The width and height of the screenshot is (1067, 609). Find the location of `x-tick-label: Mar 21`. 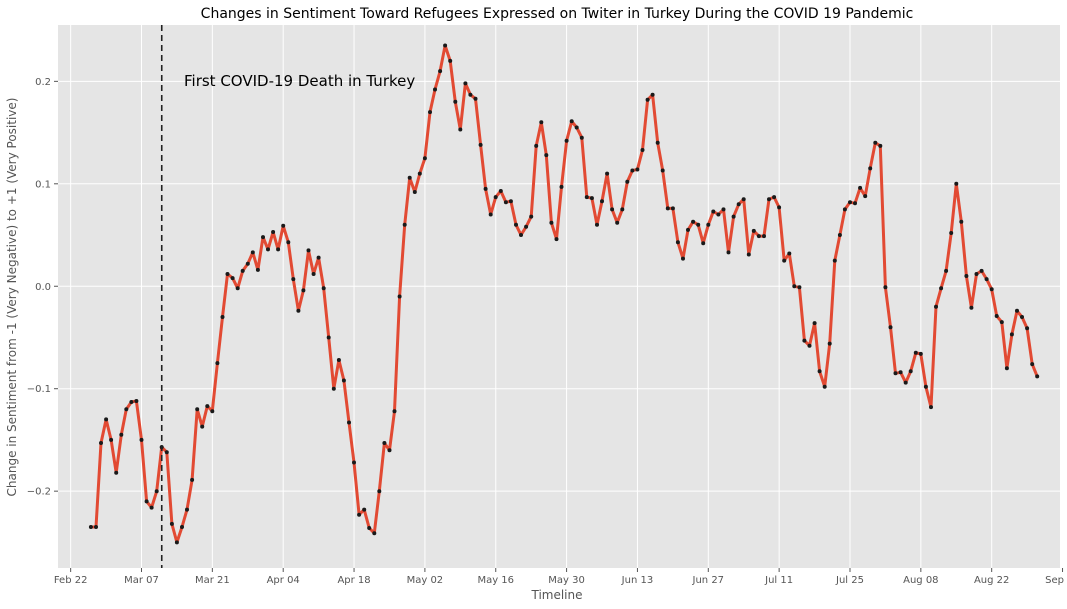

x-tick-label: Mar 21 is located at coordinates (212, 580).